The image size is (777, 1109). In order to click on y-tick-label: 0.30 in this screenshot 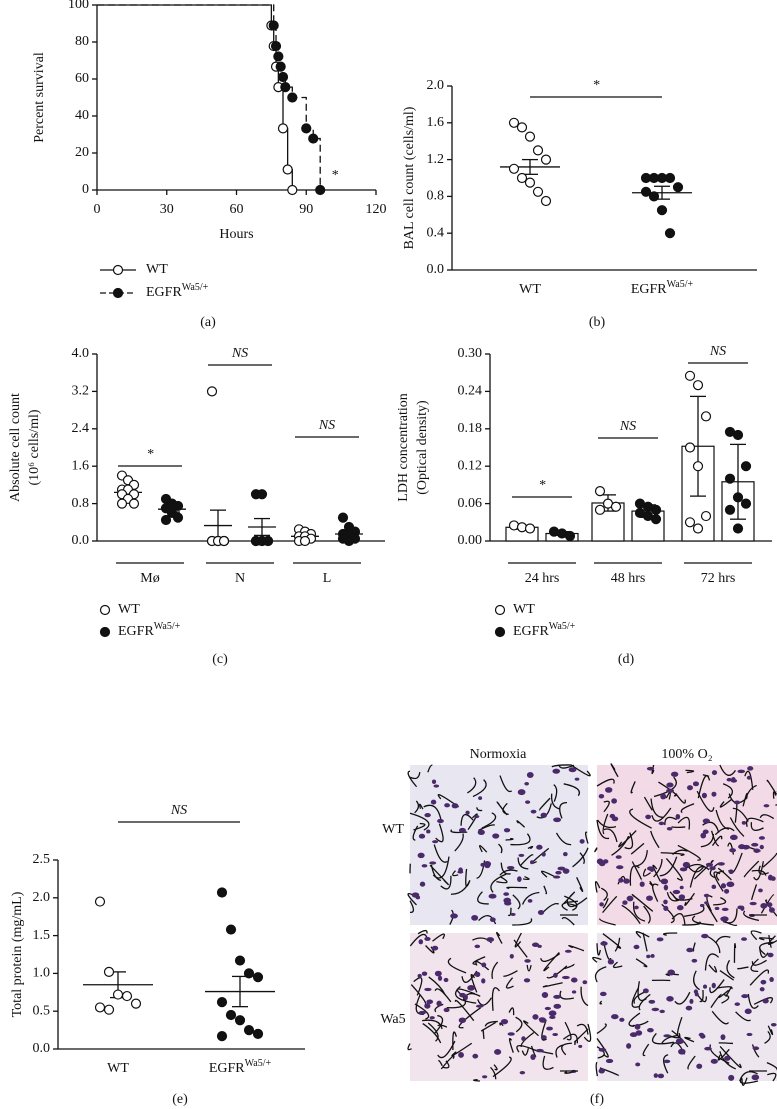, I will do `click(470, 353)`.